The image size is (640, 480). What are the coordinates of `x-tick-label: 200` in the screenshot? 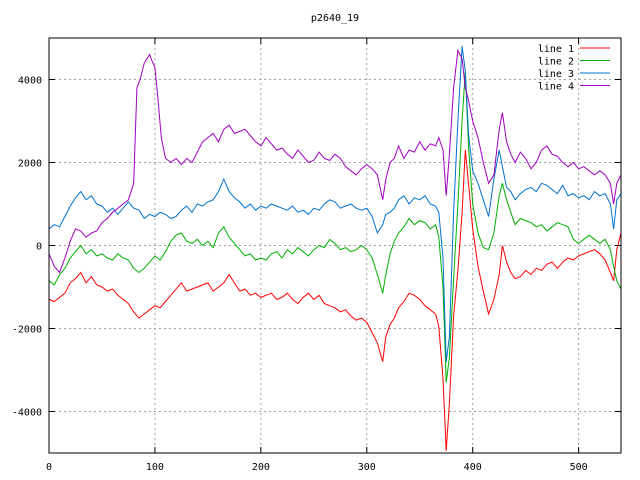 It's located at (261, 467).